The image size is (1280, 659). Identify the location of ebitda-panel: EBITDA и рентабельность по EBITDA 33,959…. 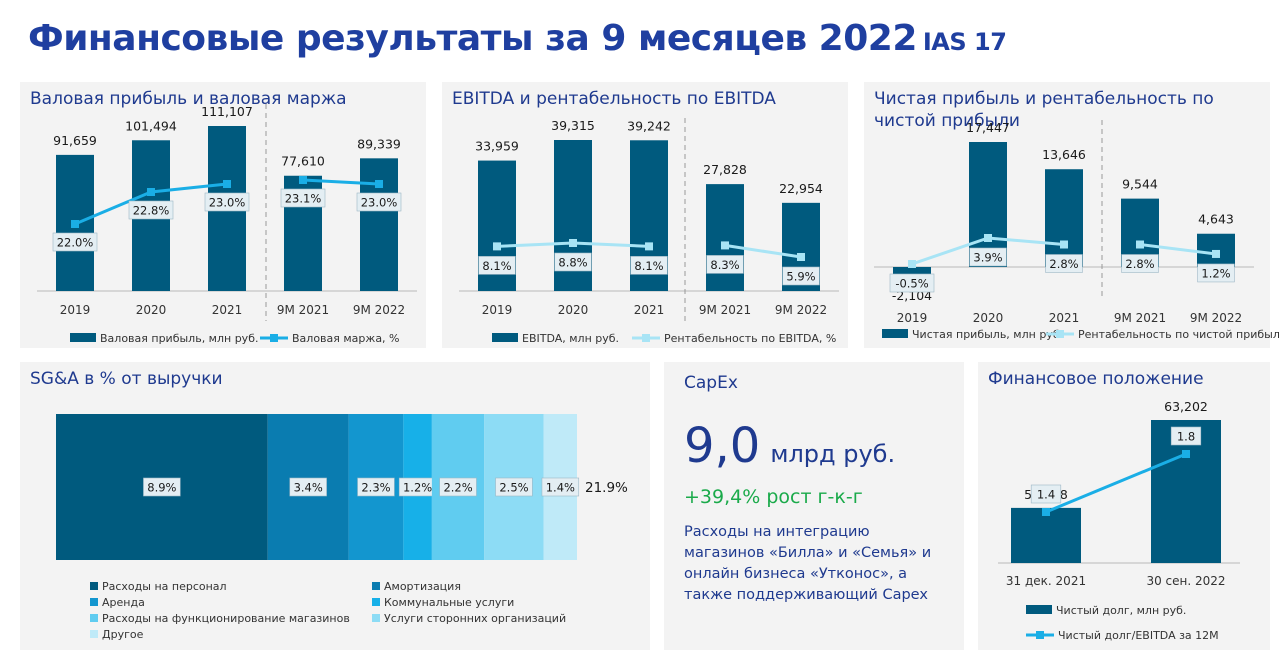
(645, 215).